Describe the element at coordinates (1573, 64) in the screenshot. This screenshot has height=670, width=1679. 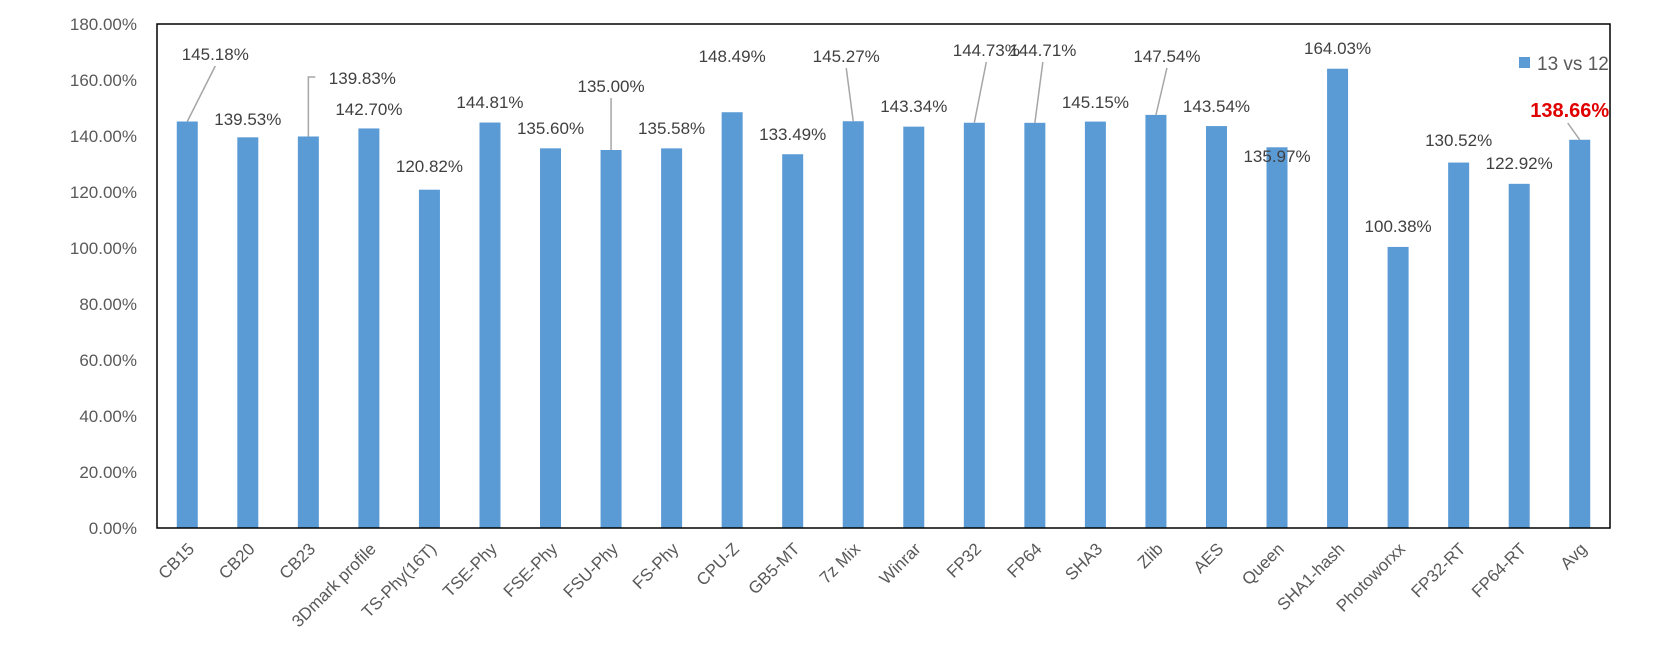
I see `legend-label: 13 vs 12` at that location.